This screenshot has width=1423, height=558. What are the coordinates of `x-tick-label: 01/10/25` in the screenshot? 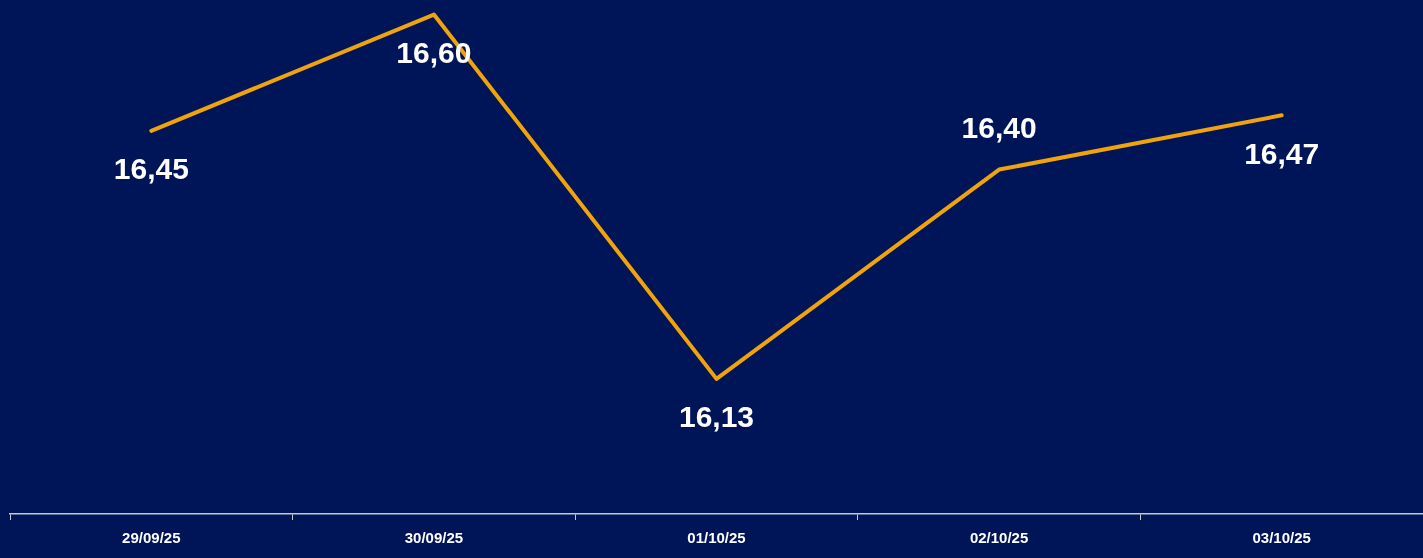 It's located at (716, 538).